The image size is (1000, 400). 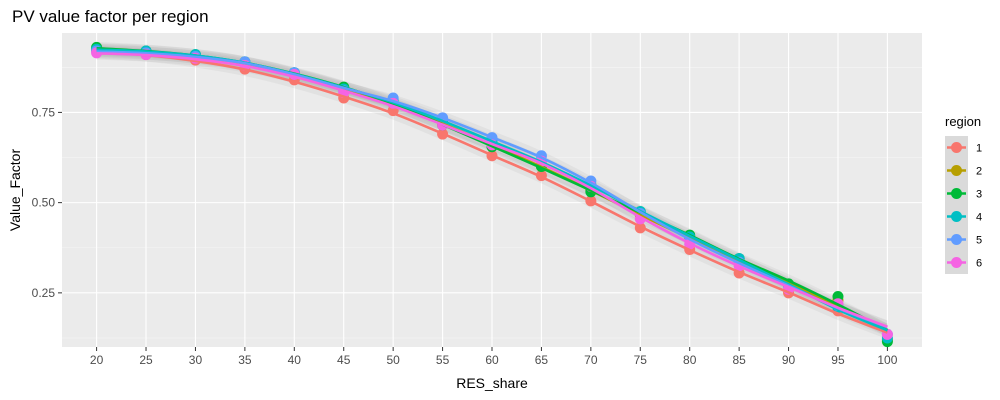 What do you see at coordinates (887, 360) in the screenshot?
I see `x-tick-label: 100` at bounding box center [887, 360].